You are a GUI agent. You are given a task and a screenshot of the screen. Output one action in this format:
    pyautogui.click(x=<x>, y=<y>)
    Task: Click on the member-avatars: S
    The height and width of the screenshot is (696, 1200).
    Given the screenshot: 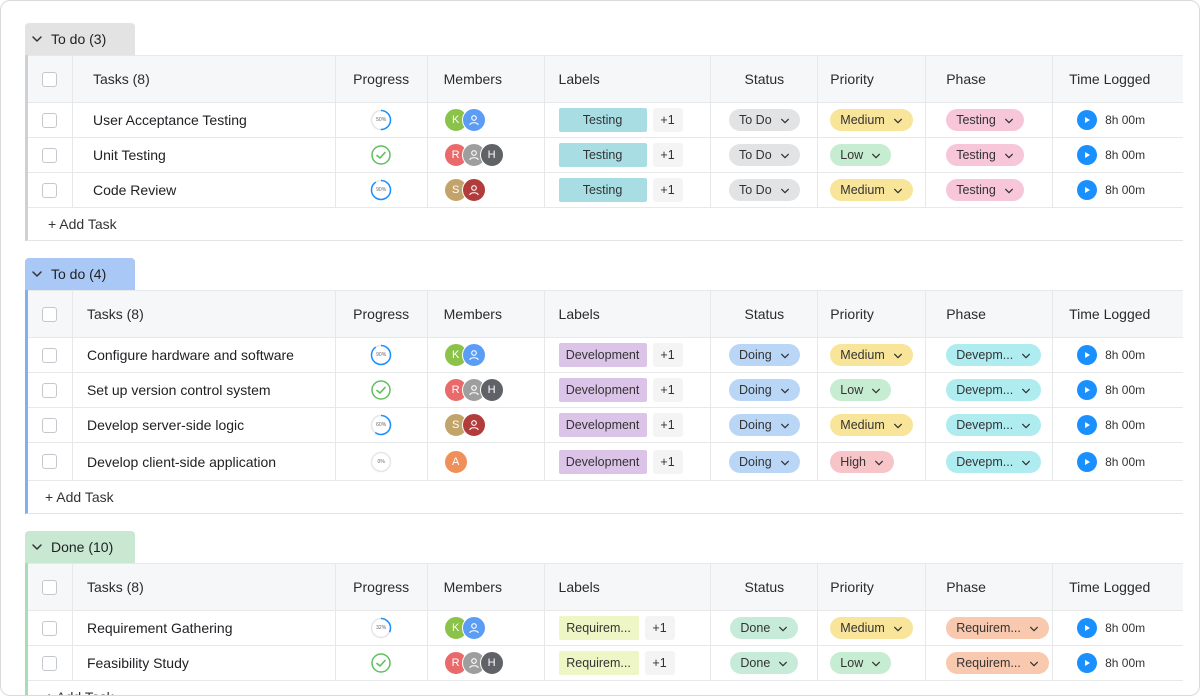 What is the action you would take?
    pyautogui.click(x=464, y=425)
    